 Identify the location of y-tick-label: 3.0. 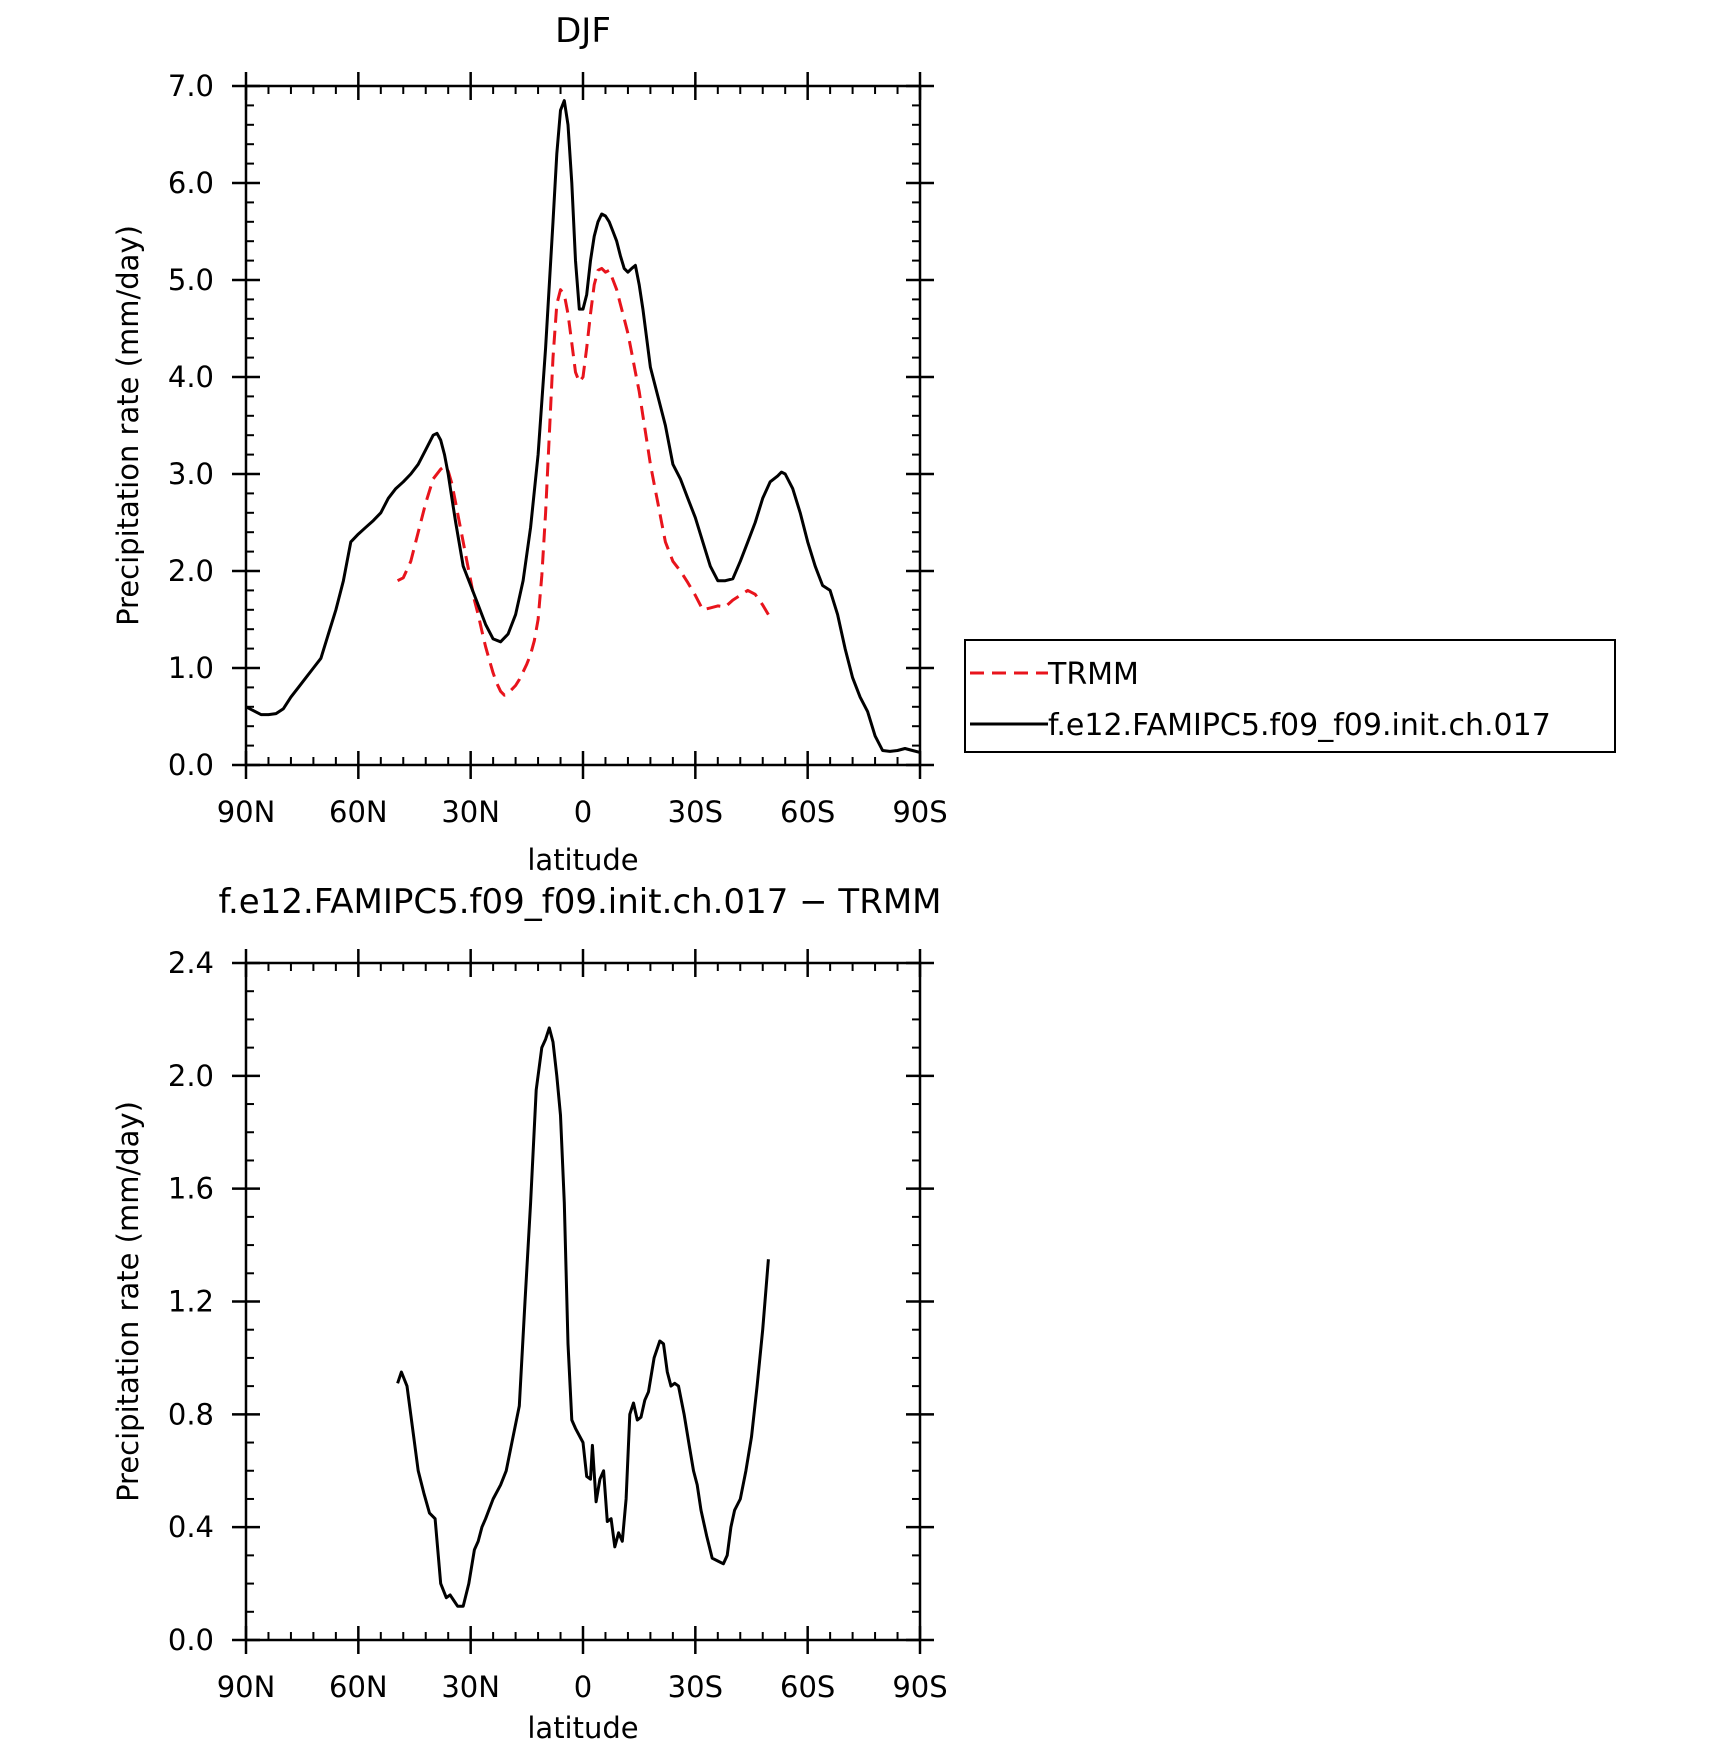
(191, 474).